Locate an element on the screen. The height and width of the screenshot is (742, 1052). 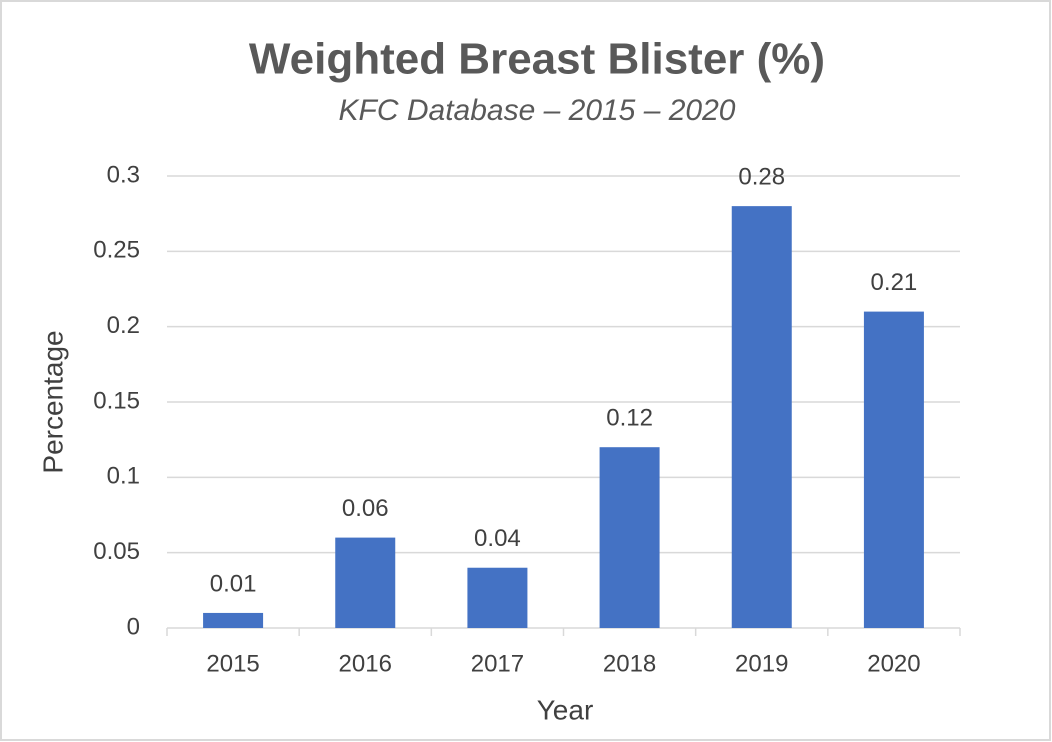
data-label: 0.06 is located at coordinates (365, 508).